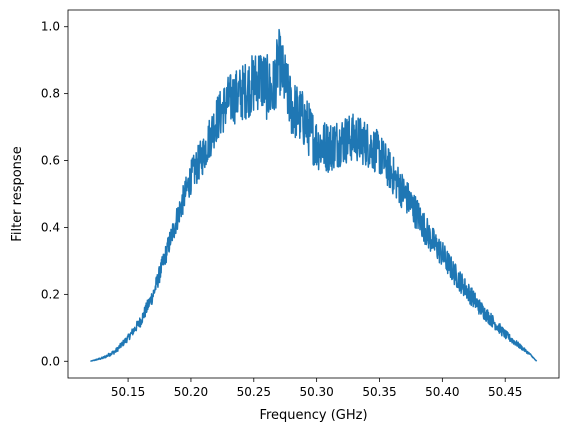  Describe the element at coordinates (191, 392) in the screenshot. I see `x-tick-label: 50.20` at that location.